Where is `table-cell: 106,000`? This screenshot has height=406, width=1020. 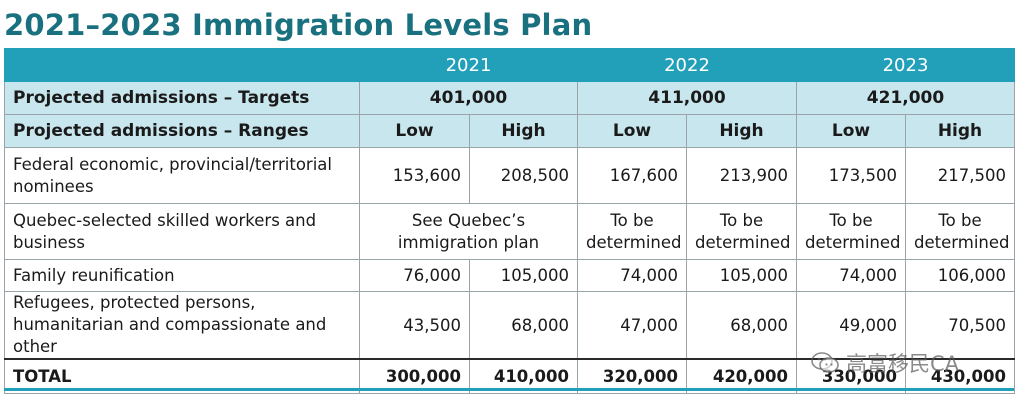
table-cell: 106,000 is located at coordinates (960, 275).